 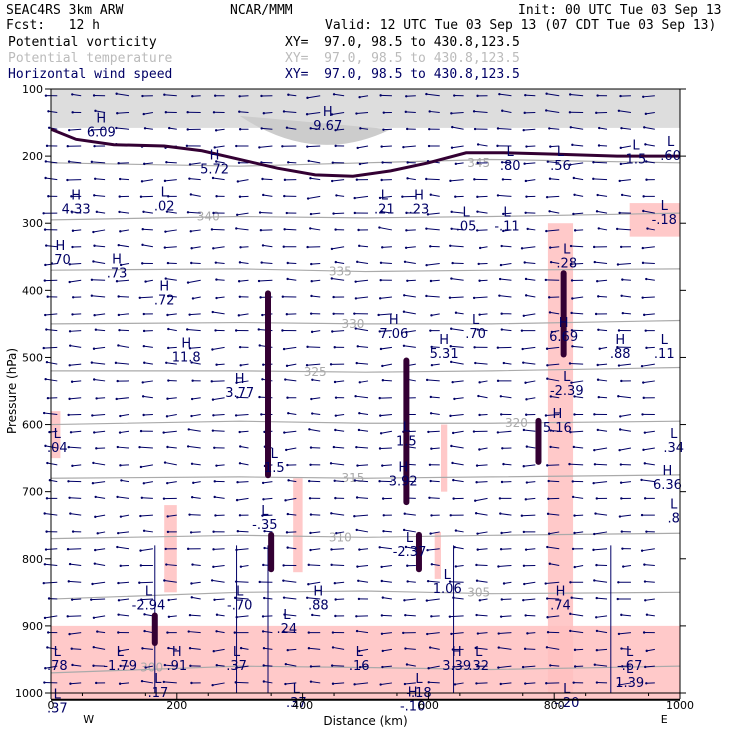 I want to click on extremum-value: 5.31, so click(x=444, y=354).